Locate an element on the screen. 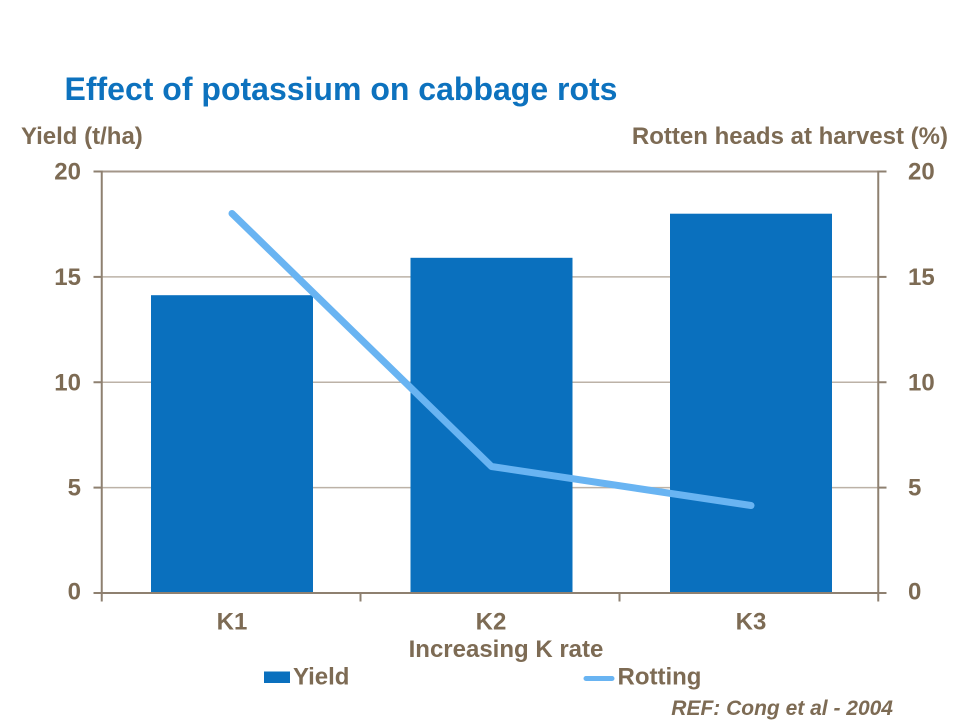 This screenshot has width=960, height=725. svg-text: Increasing K rate is located at coordinates (506, 649).